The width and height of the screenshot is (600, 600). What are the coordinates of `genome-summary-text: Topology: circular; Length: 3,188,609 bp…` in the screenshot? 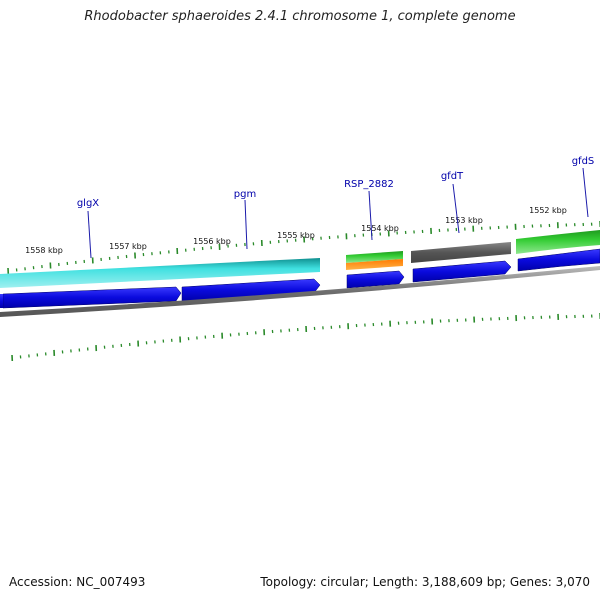 It's located at (425, 582).